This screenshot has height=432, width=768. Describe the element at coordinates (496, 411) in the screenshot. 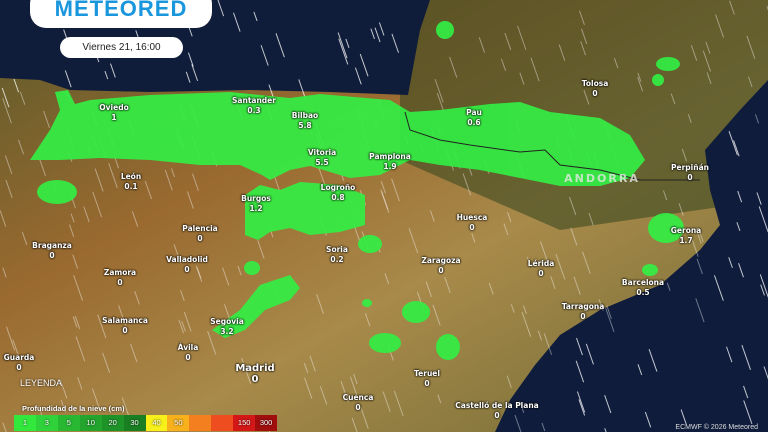

I see `city-label: Castelló de la Plana 0` at that location.